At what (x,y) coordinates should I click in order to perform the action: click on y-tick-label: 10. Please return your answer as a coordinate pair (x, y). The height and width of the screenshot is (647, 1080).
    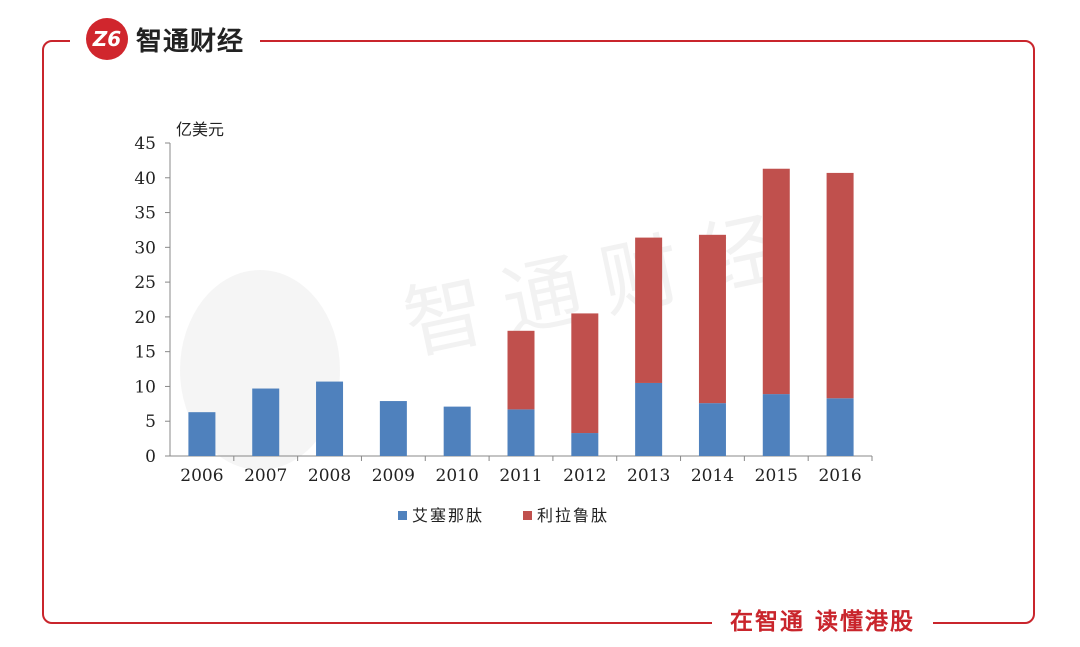
    Looking at the image, I should click on (145, 387).